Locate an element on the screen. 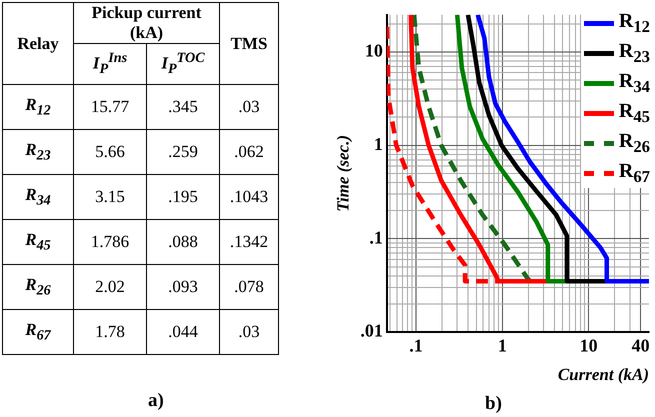  text: b) is located at coordinates (493, 404).